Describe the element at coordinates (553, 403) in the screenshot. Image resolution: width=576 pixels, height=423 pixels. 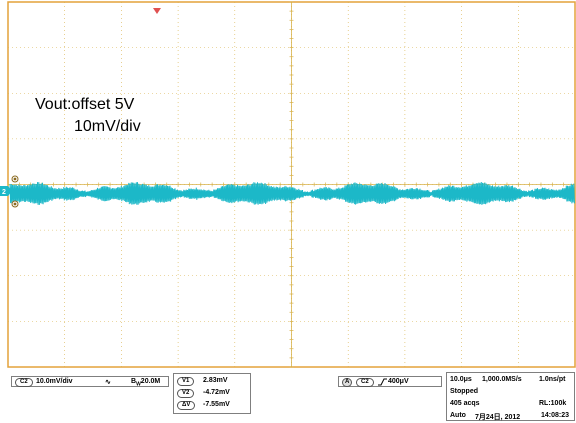
I see `record-length: RL:100k` at that location.